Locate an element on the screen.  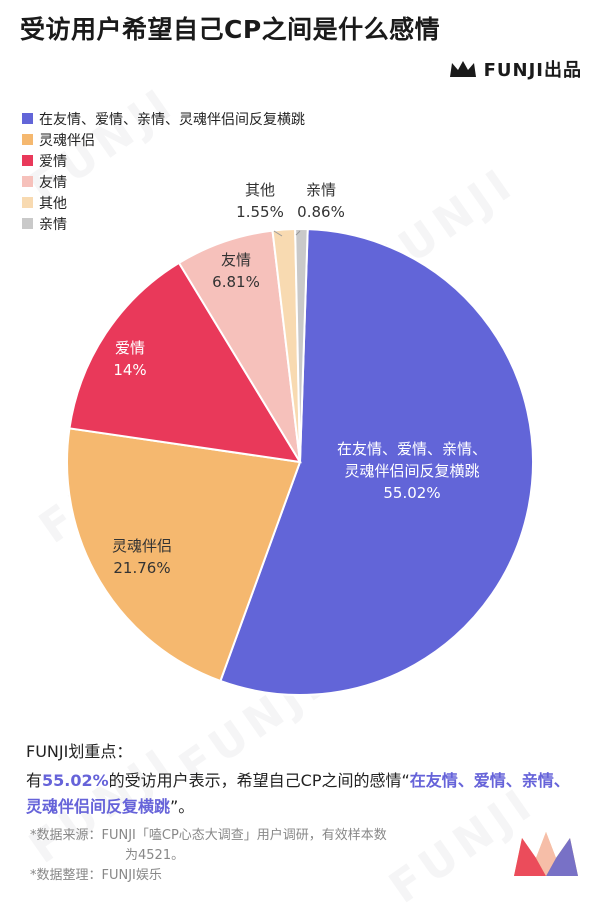
chart-legend: 在友情、爱情、亲情、灵魂伴侣间反复横跳 灵魂伴侣 爱情 友情 其他 亲情 is located at coordinates (163, 171).